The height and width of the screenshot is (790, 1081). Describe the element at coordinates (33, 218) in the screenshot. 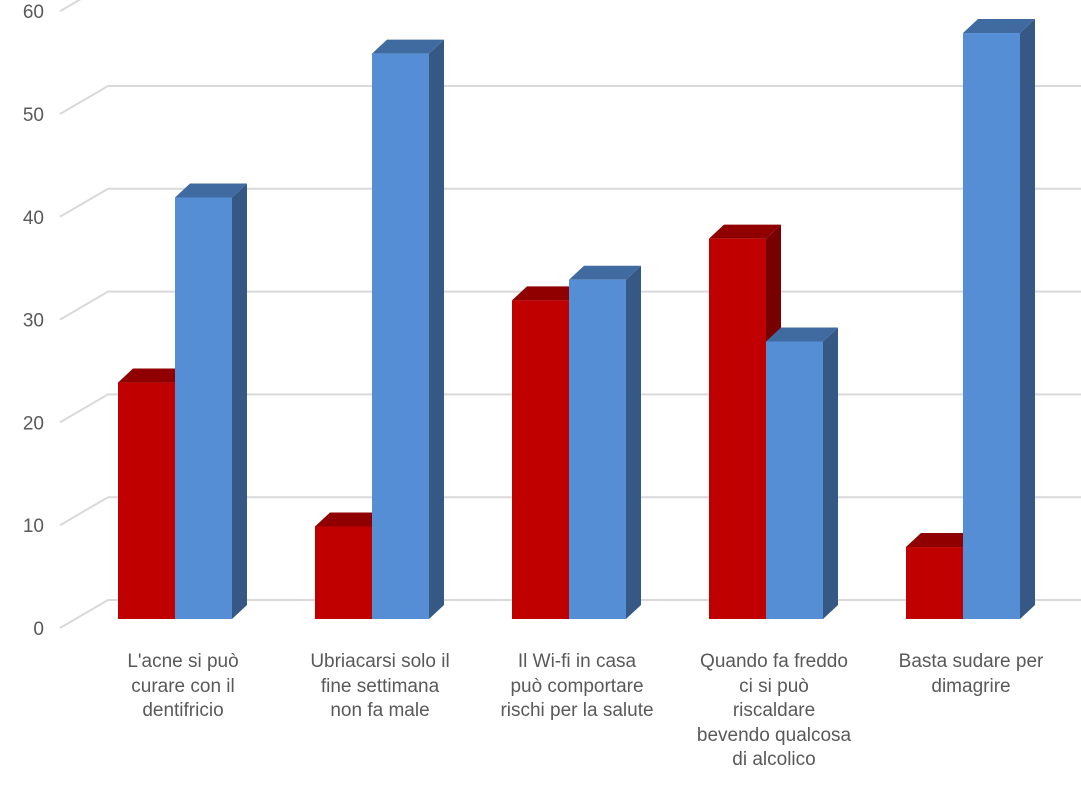

I see `y-tick-label: 40` at that location.